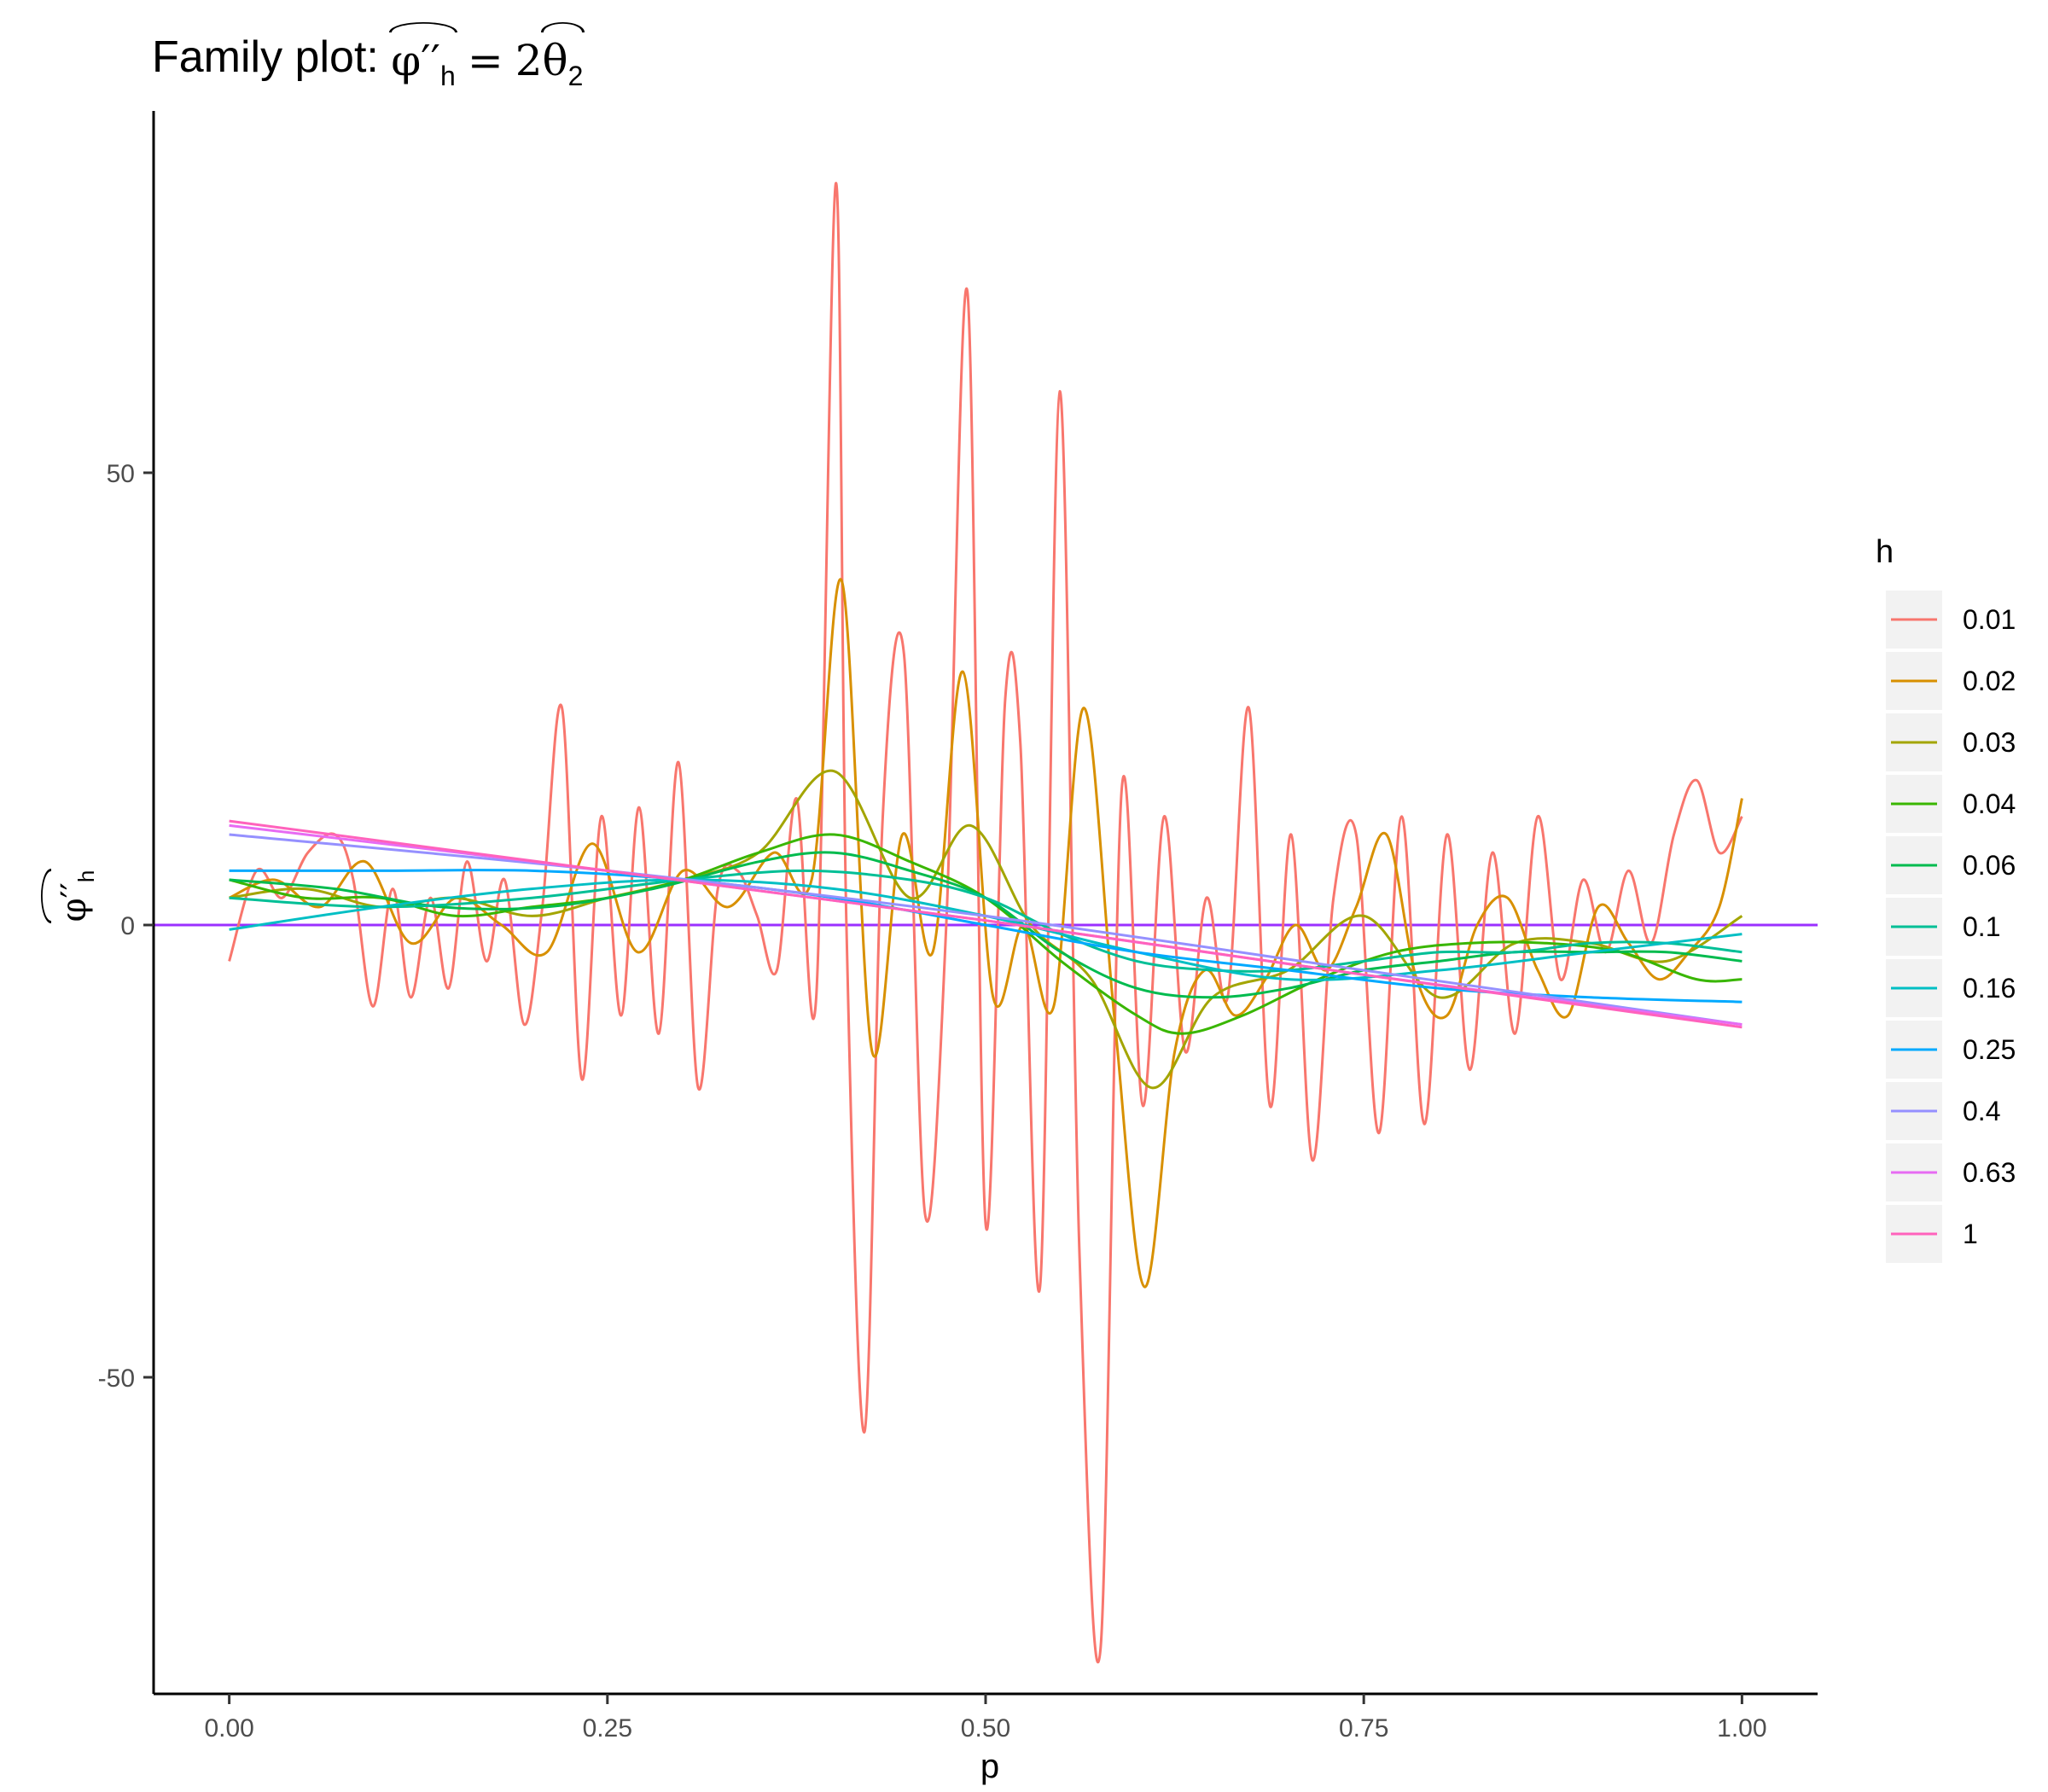 The width and height of the screenshot is (2048, 1792). I want to click on y-tick-label: 50, so click(121, 474).